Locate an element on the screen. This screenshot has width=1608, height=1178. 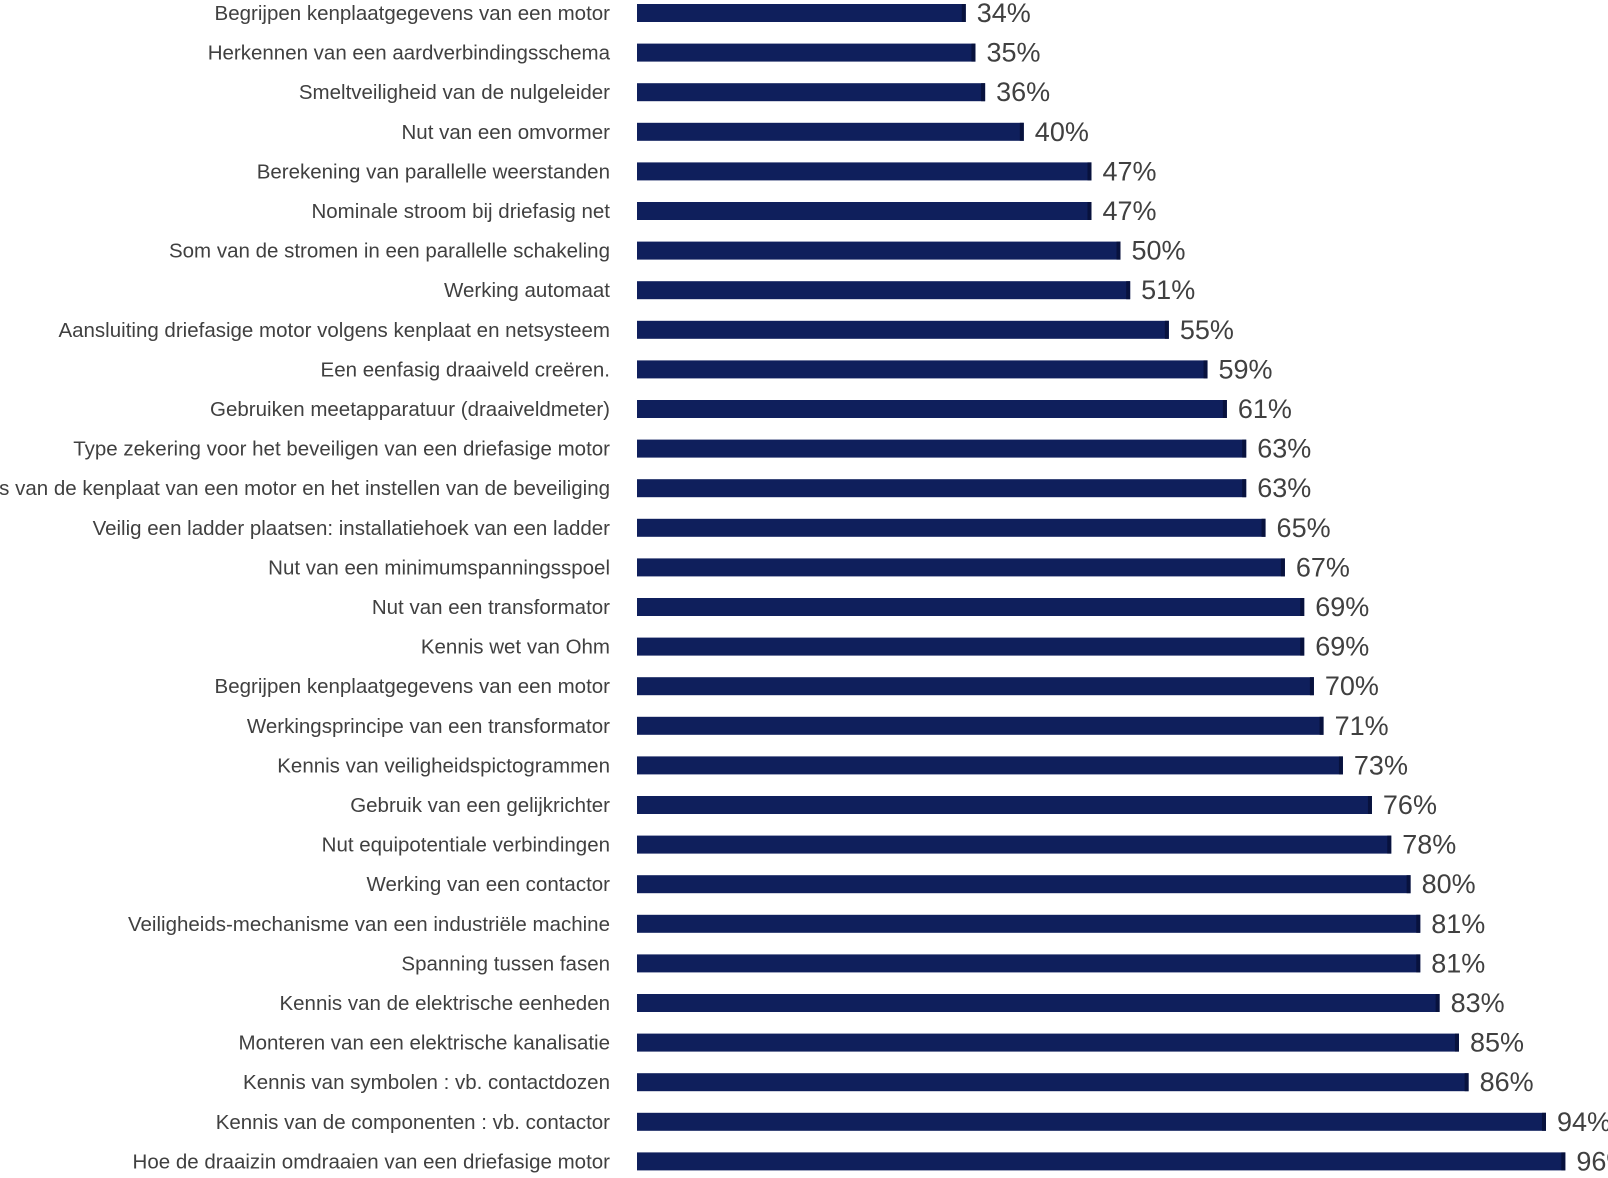
data-label: 96% is located at coordinates (1592, 1161).